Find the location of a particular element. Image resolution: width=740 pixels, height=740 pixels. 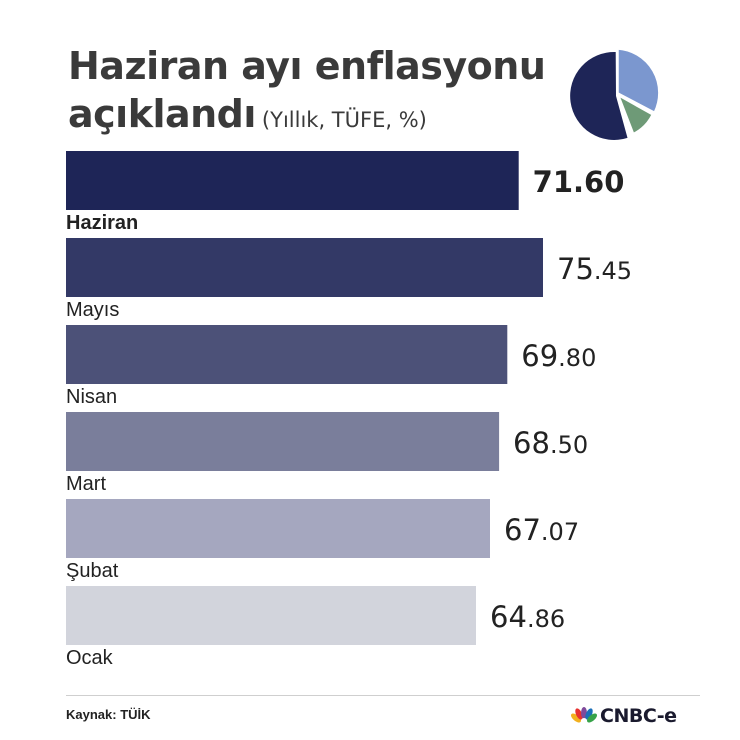

value-int: 67 is located at coordinates (522, 530).